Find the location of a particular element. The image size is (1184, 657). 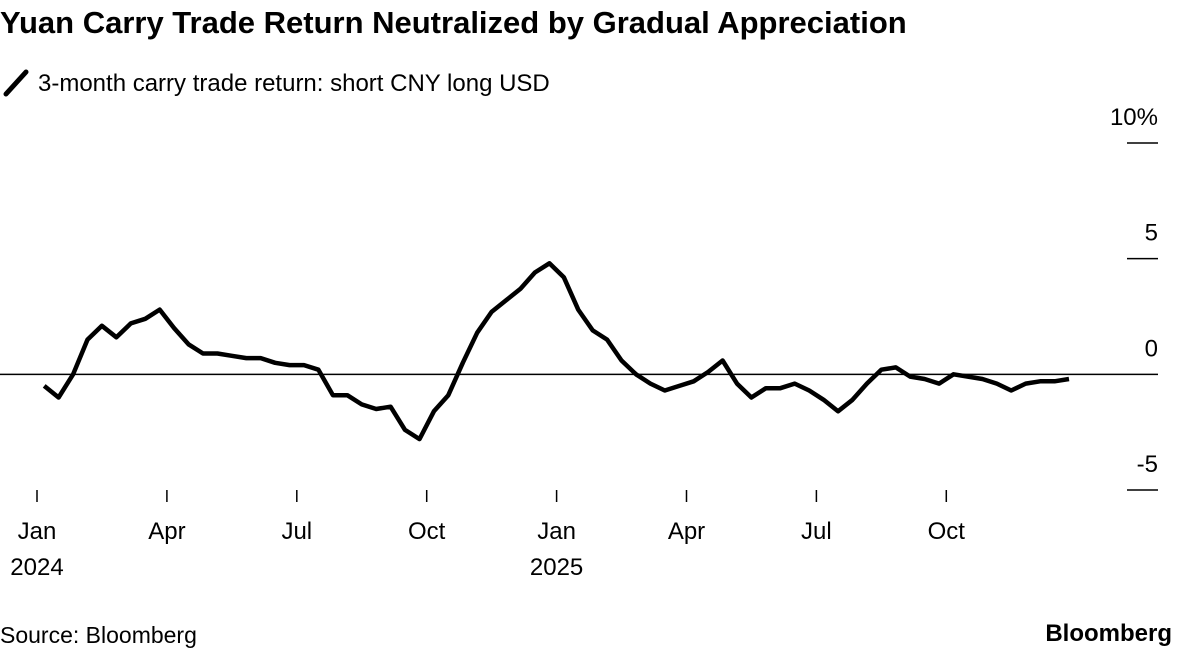

x-tick-year: 2024 is located at coordinates (36, 567).